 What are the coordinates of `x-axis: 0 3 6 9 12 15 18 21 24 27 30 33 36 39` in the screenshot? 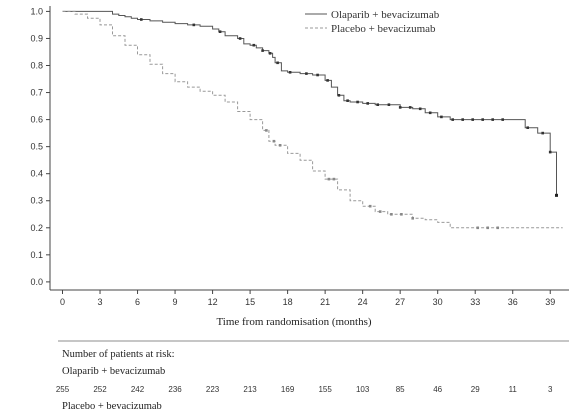 It's located at (309, 298).